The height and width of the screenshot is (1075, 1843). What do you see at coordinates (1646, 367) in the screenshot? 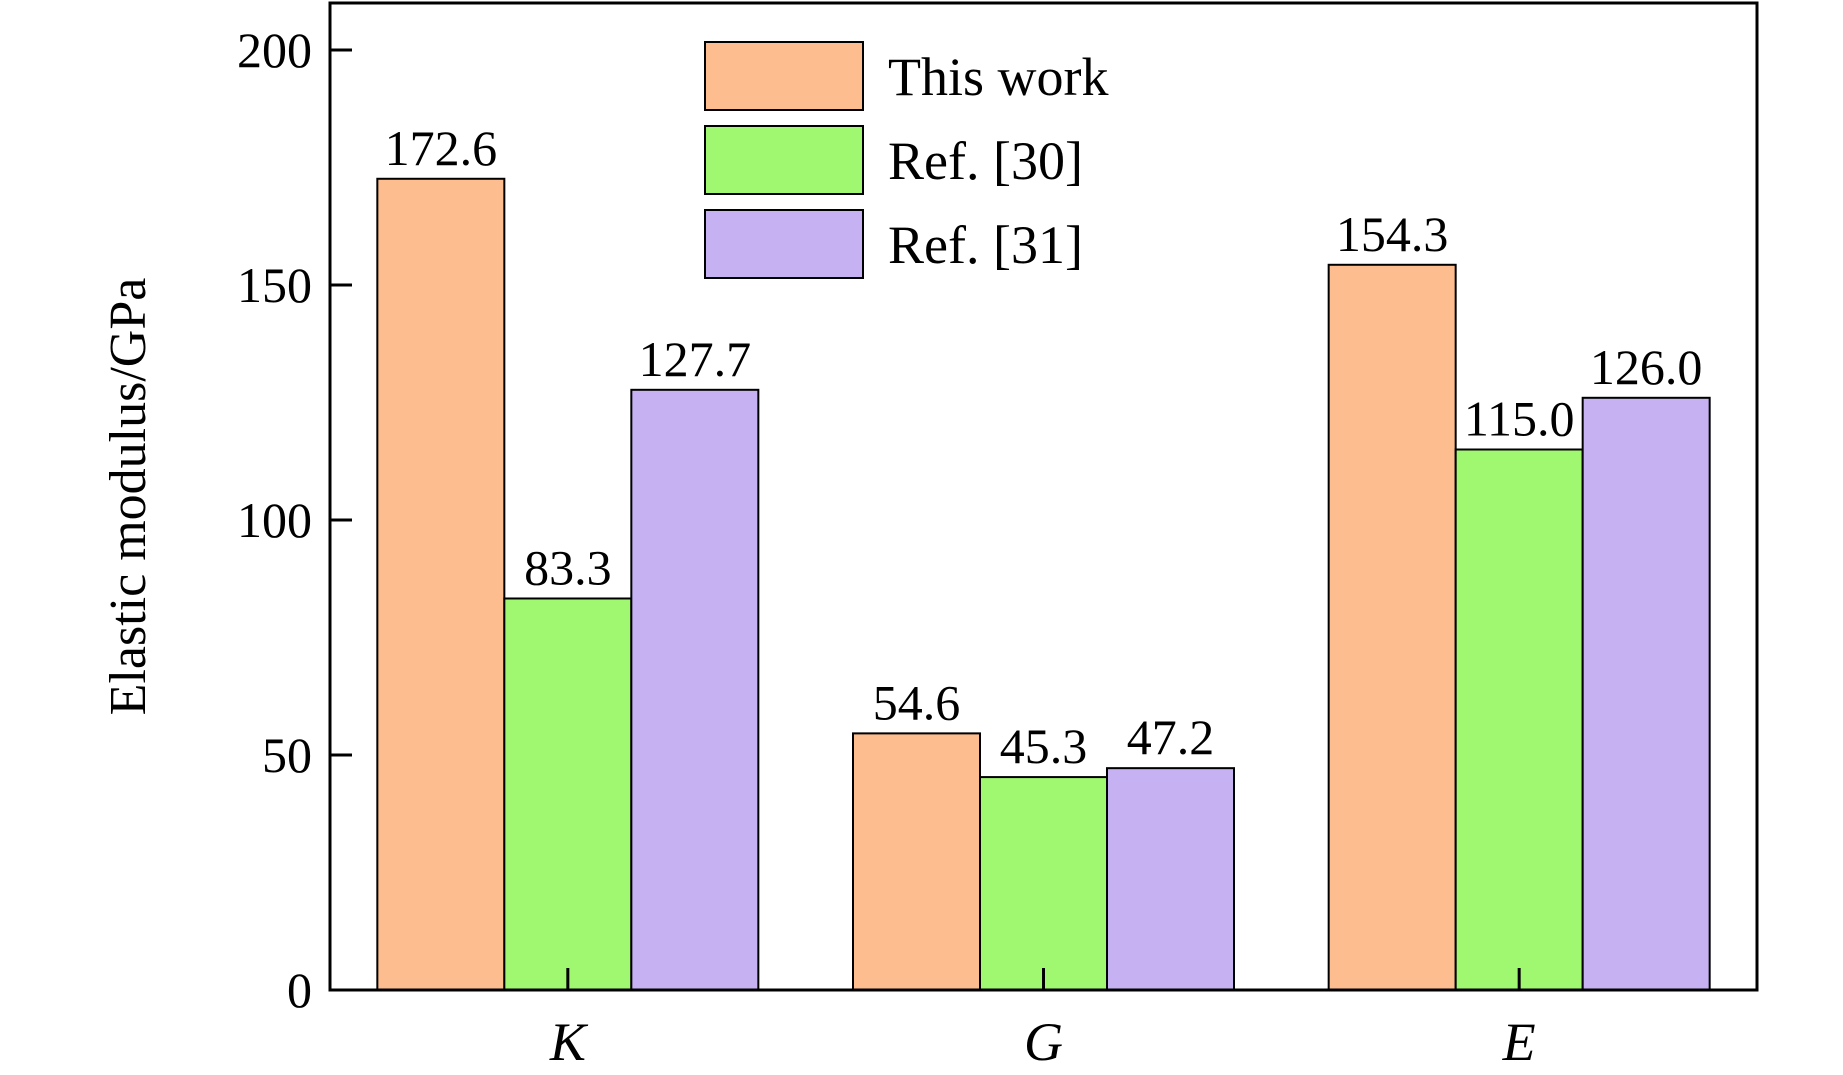
I see `data-label: 126.0` at bounding box center [1646, 367].